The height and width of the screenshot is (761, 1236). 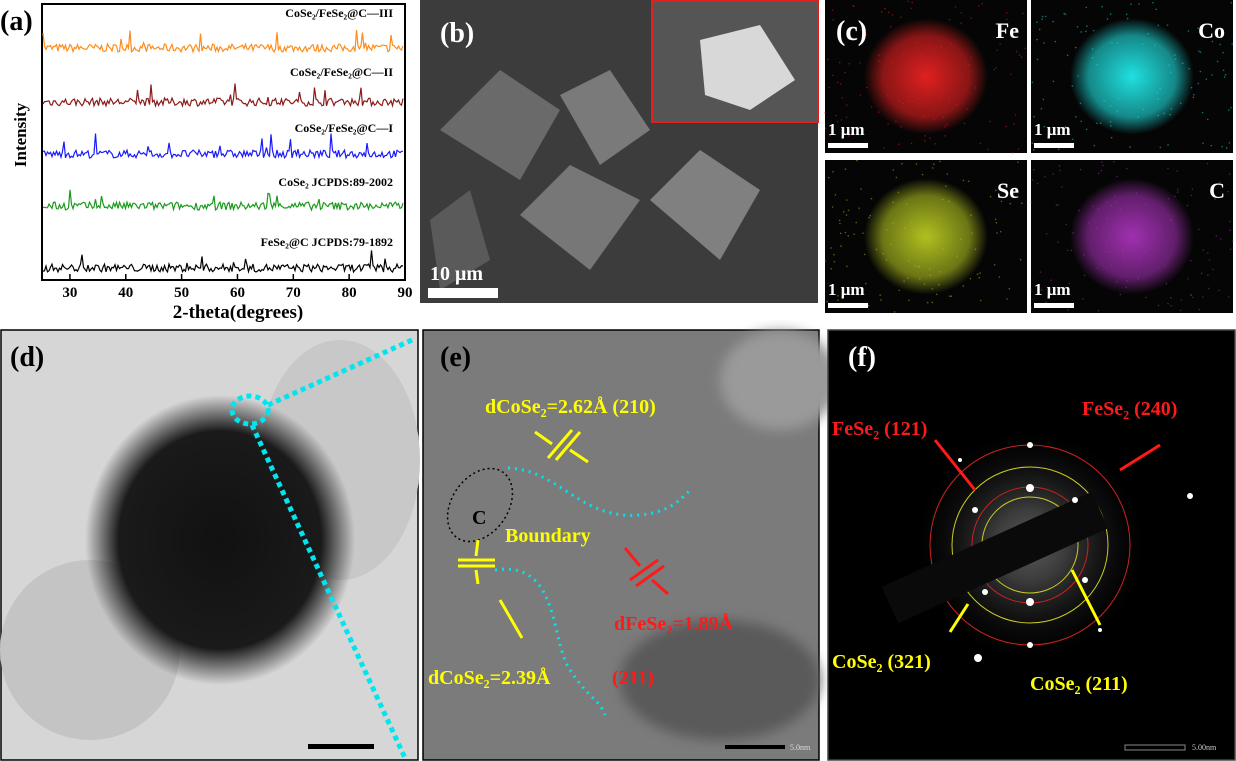 I want to click on boundary-line, so click(x=550, y=641).